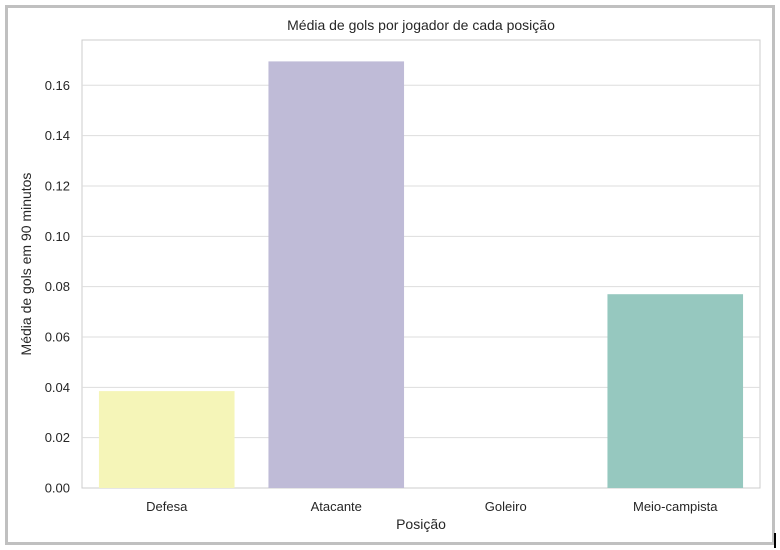 The image size is (780, 550). Describe the element at coordinates (775, 540) in the screenshot. I see `text-cursor` at that location.